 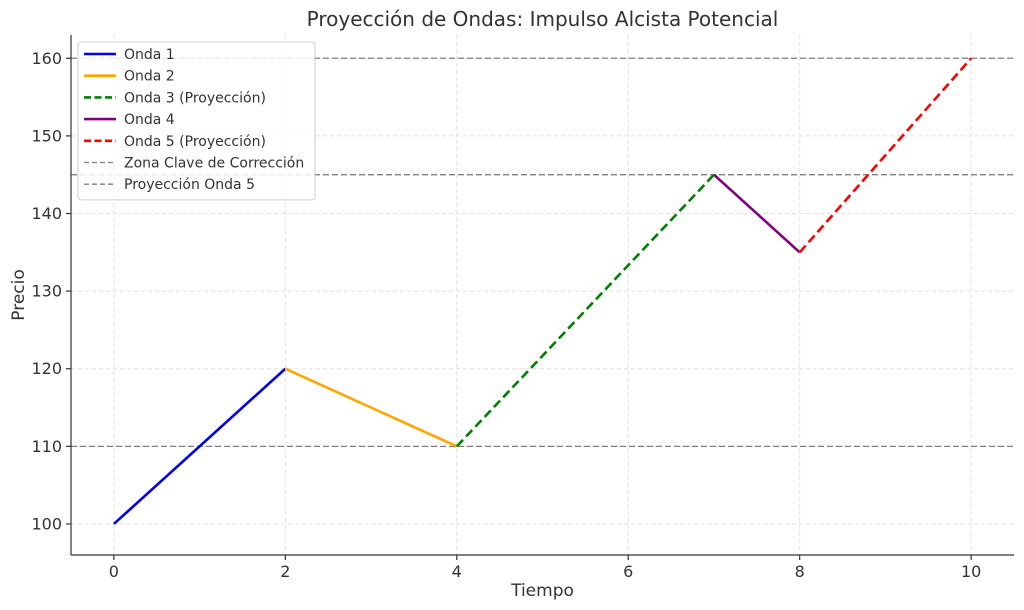 What do you see at coordinates (149, 120) in the screenshot?
I see `legend-label: Onda 4` at bounding box center [149, 120].